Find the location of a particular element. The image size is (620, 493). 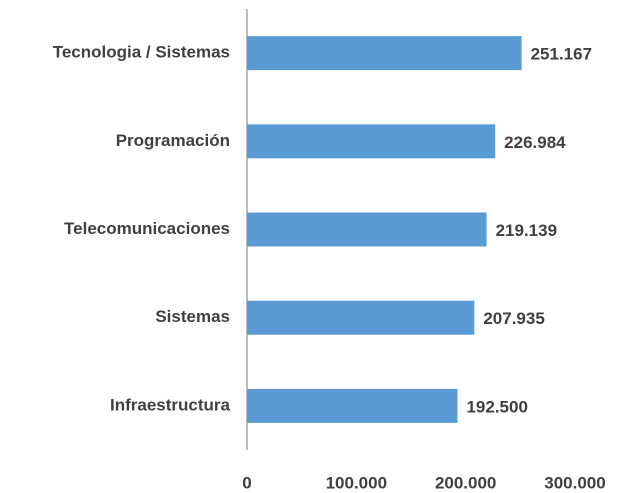

value-label: 226.984 is located at coordinates (535, 142).